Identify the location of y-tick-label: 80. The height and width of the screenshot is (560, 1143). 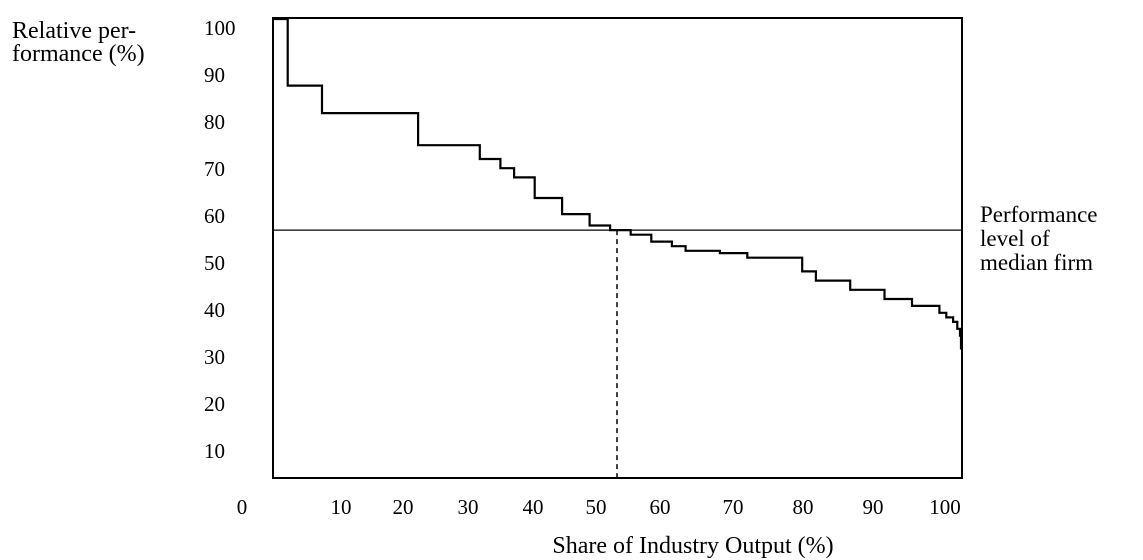
(214, 122).